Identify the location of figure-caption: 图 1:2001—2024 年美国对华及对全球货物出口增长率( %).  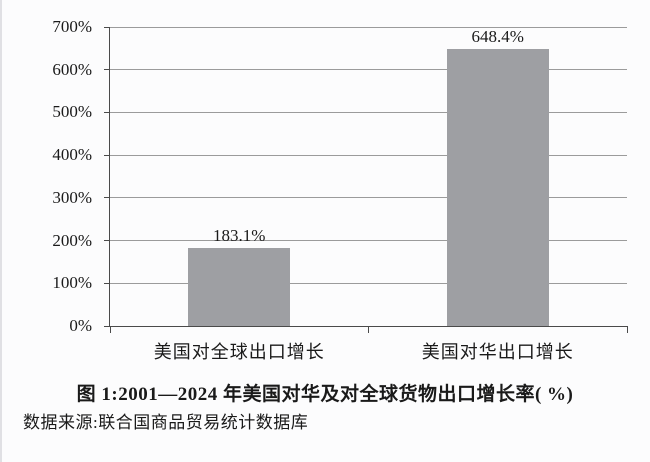
(325, 394).